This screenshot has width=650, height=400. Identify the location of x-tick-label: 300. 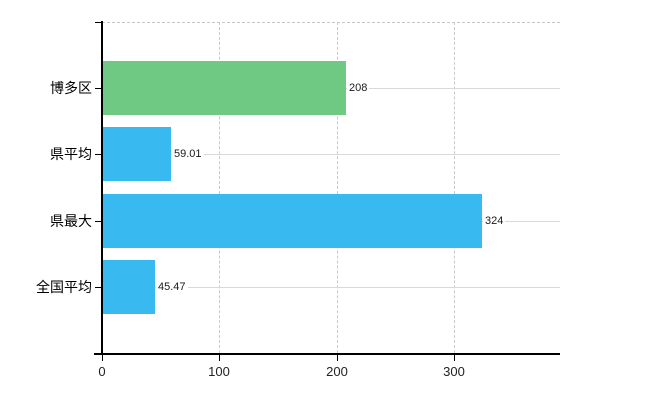
(454, 371).